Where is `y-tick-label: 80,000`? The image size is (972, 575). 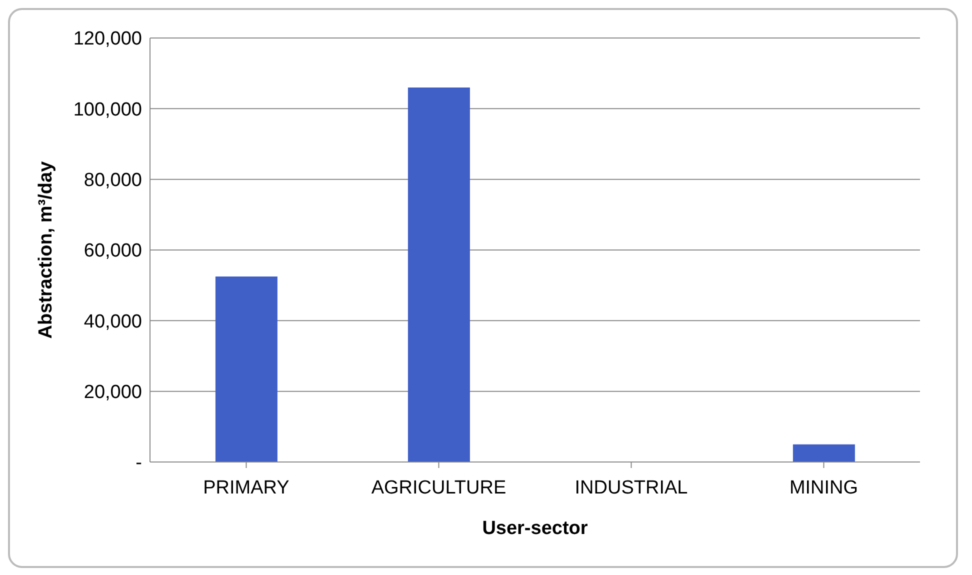
y-tick-label: 80,000 is located at coordinates (113, 181).